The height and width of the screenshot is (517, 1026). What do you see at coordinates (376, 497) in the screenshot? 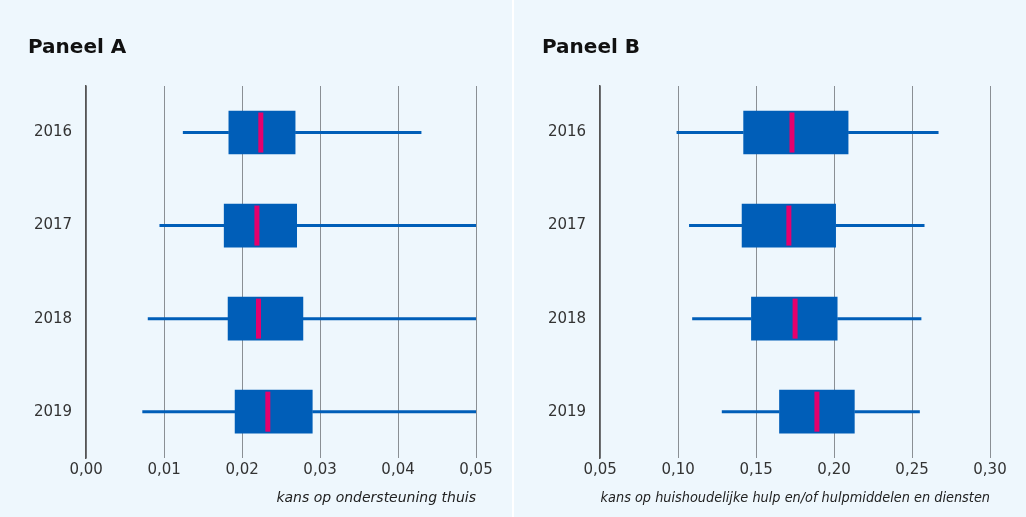
I see `x-axis-title: kans op ondersteuning thuis` at bounding box center [376, 497].